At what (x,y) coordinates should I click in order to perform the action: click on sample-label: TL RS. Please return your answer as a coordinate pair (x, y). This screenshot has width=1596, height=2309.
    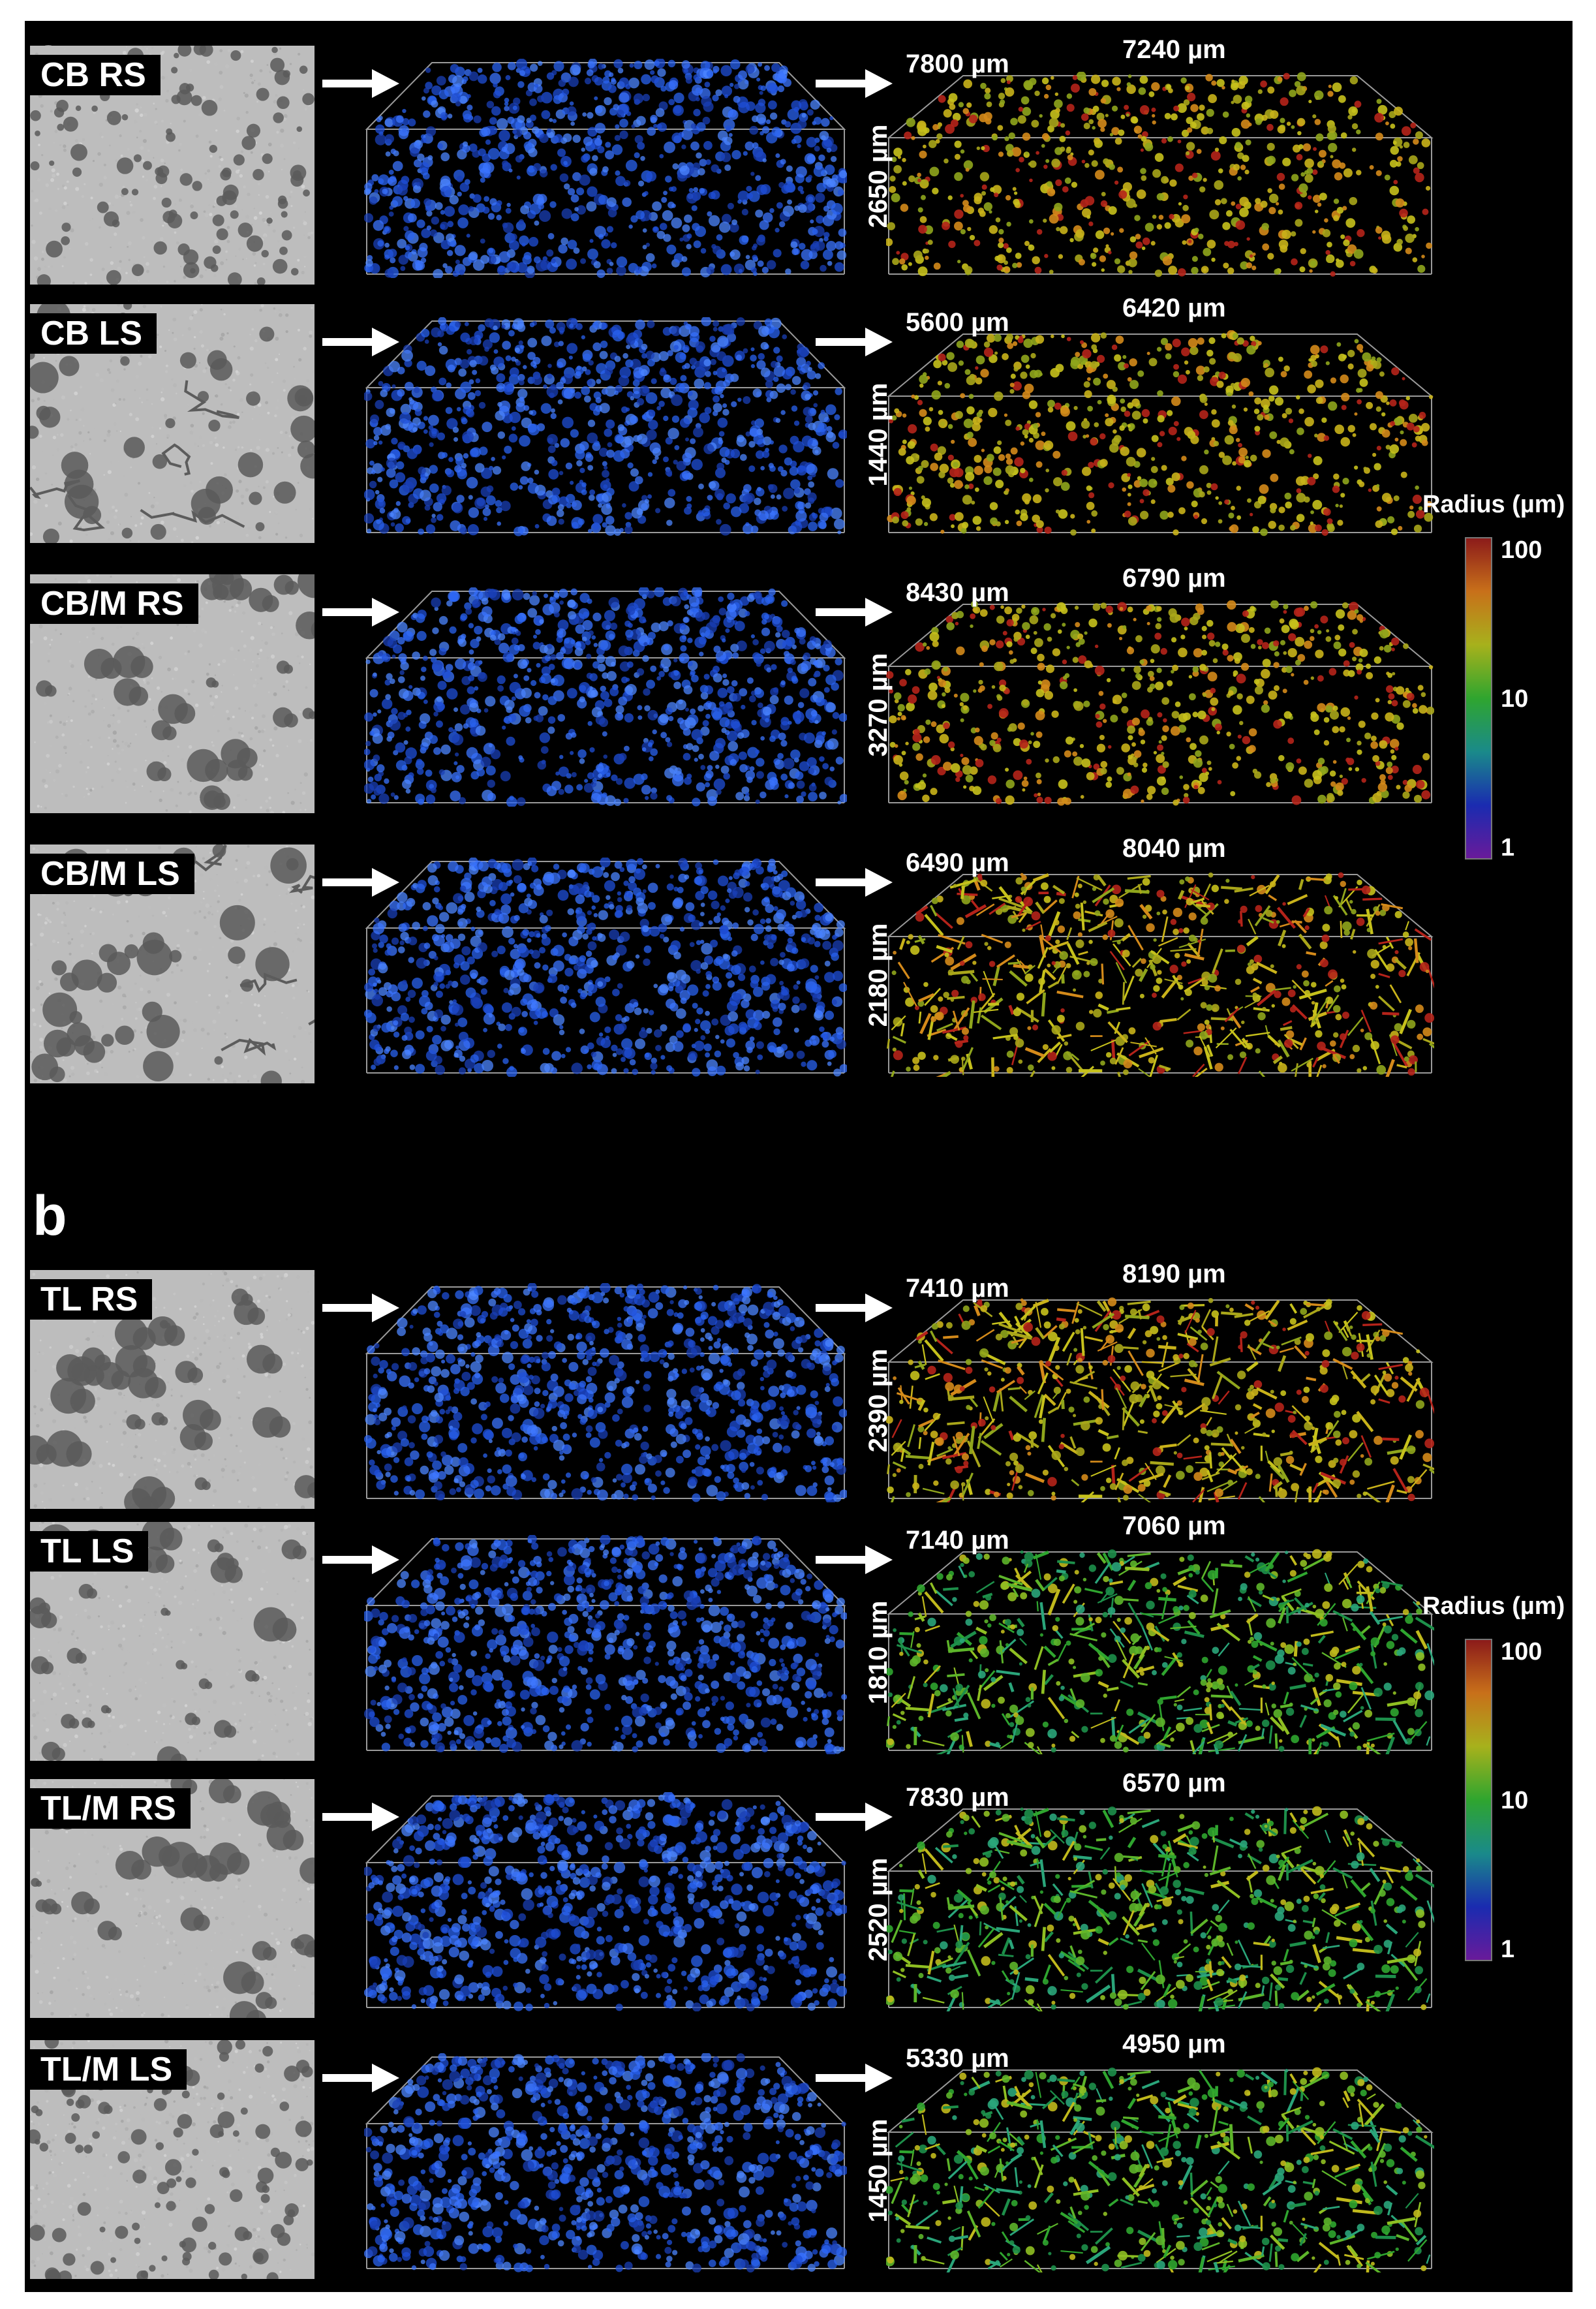
    Looking at the image, I should click on (91, 1300).